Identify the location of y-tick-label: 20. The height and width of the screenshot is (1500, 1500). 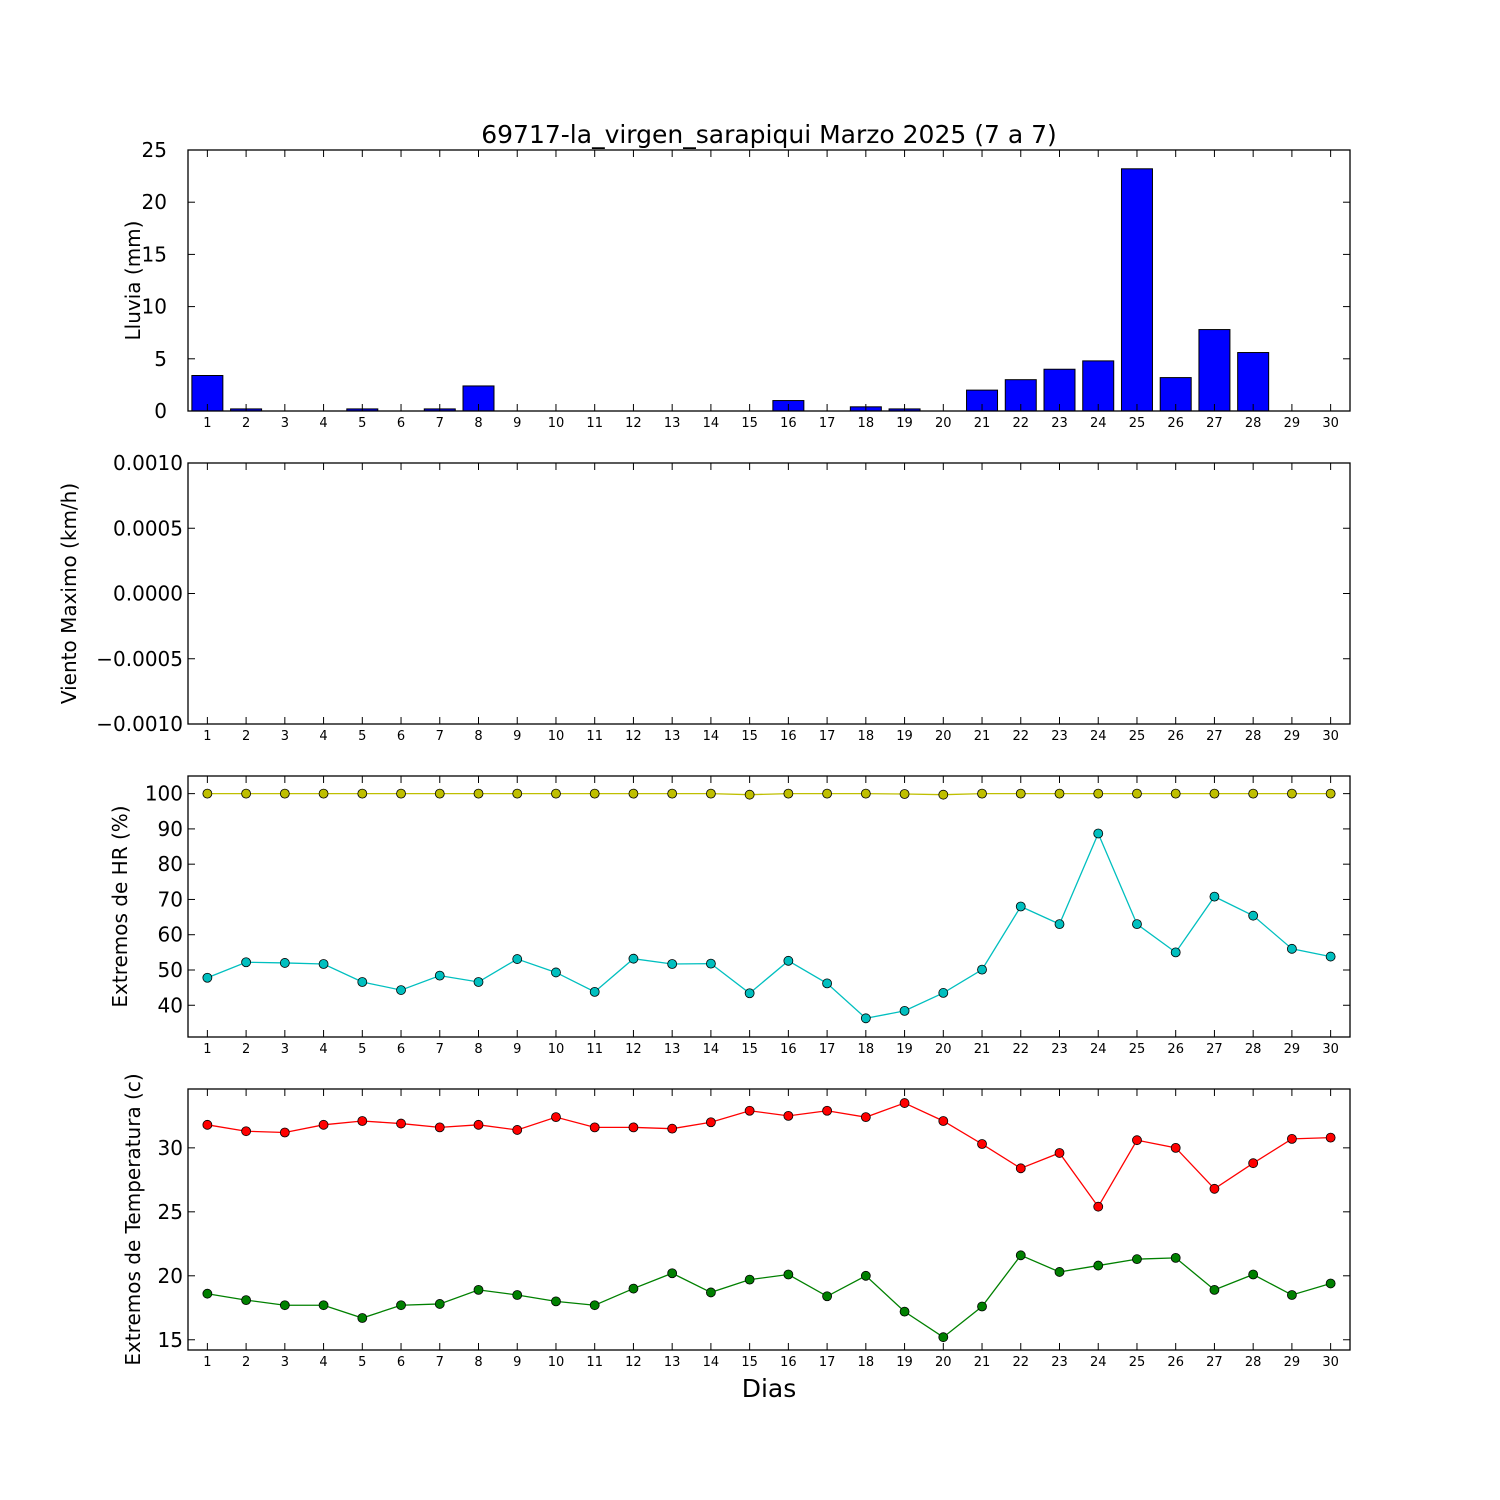
(170, 1276).